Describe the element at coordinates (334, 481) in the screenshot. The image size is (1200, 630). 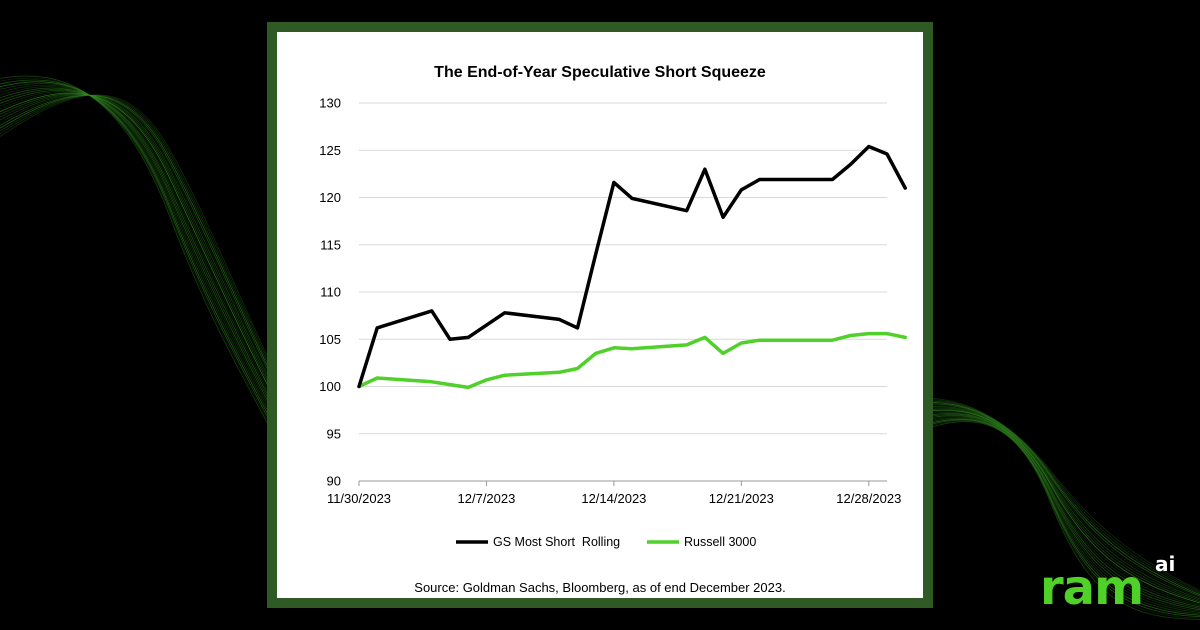
I see `y-tick-label: 90` at that location.